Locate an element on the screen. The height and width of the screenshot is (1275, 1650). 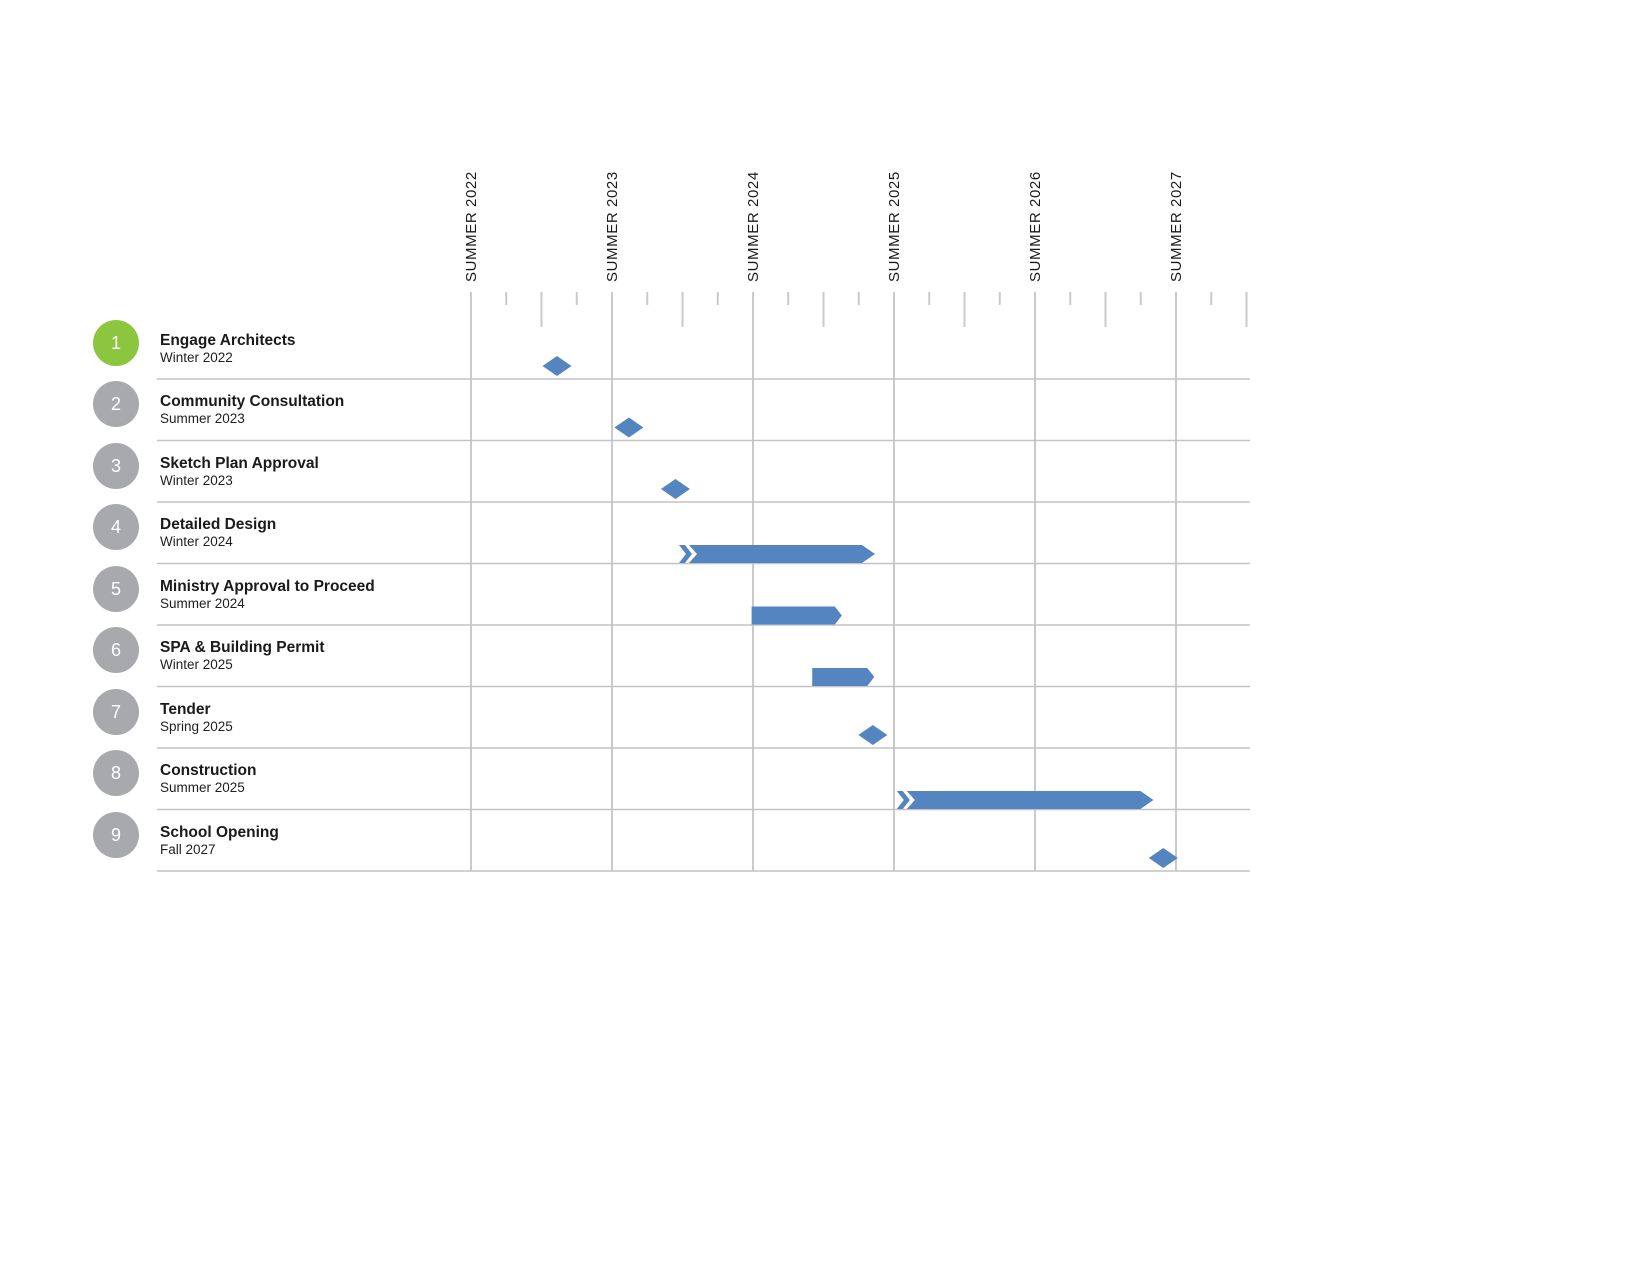
step-circle: 4 is located at coordinates (116, 527).